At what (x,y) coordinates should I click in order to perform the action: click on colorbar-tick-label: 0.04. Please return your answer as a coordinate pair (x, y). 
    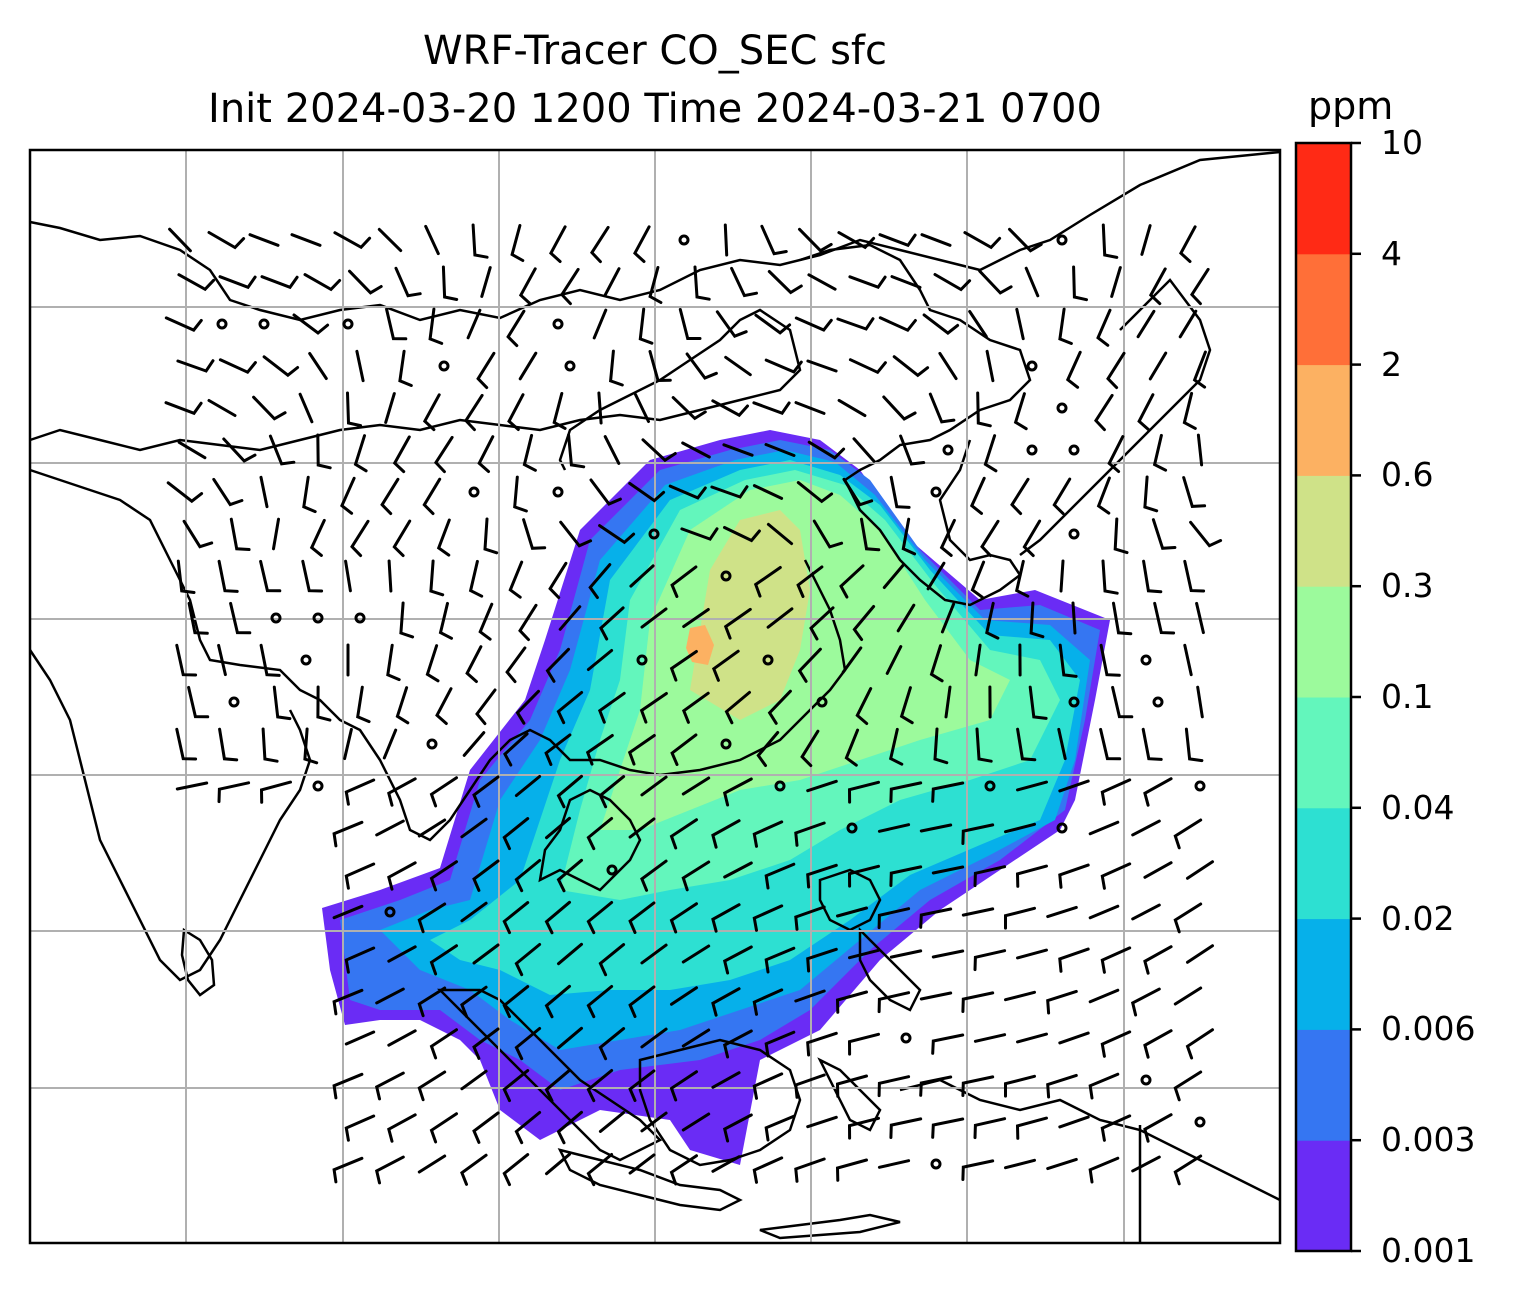
    Looking at the image, I should click on (1418, 807).